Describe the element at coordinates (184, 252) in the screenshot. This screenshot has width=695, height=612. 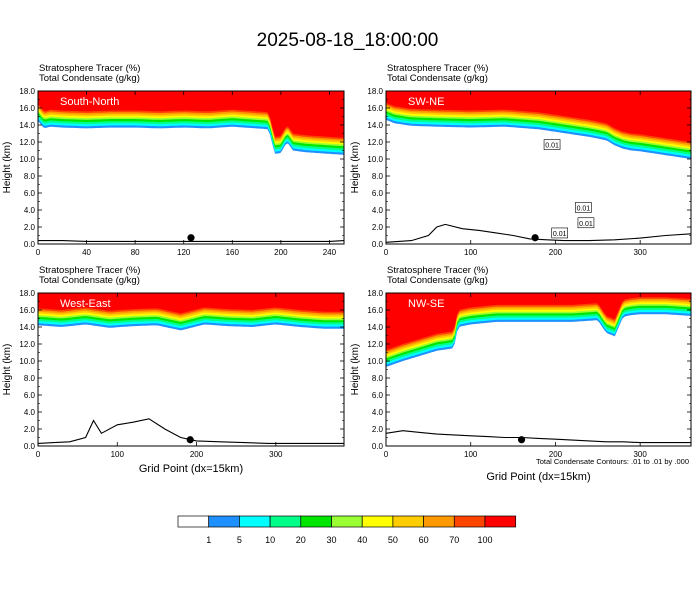
I see `x-tick-label: 120` at that location.